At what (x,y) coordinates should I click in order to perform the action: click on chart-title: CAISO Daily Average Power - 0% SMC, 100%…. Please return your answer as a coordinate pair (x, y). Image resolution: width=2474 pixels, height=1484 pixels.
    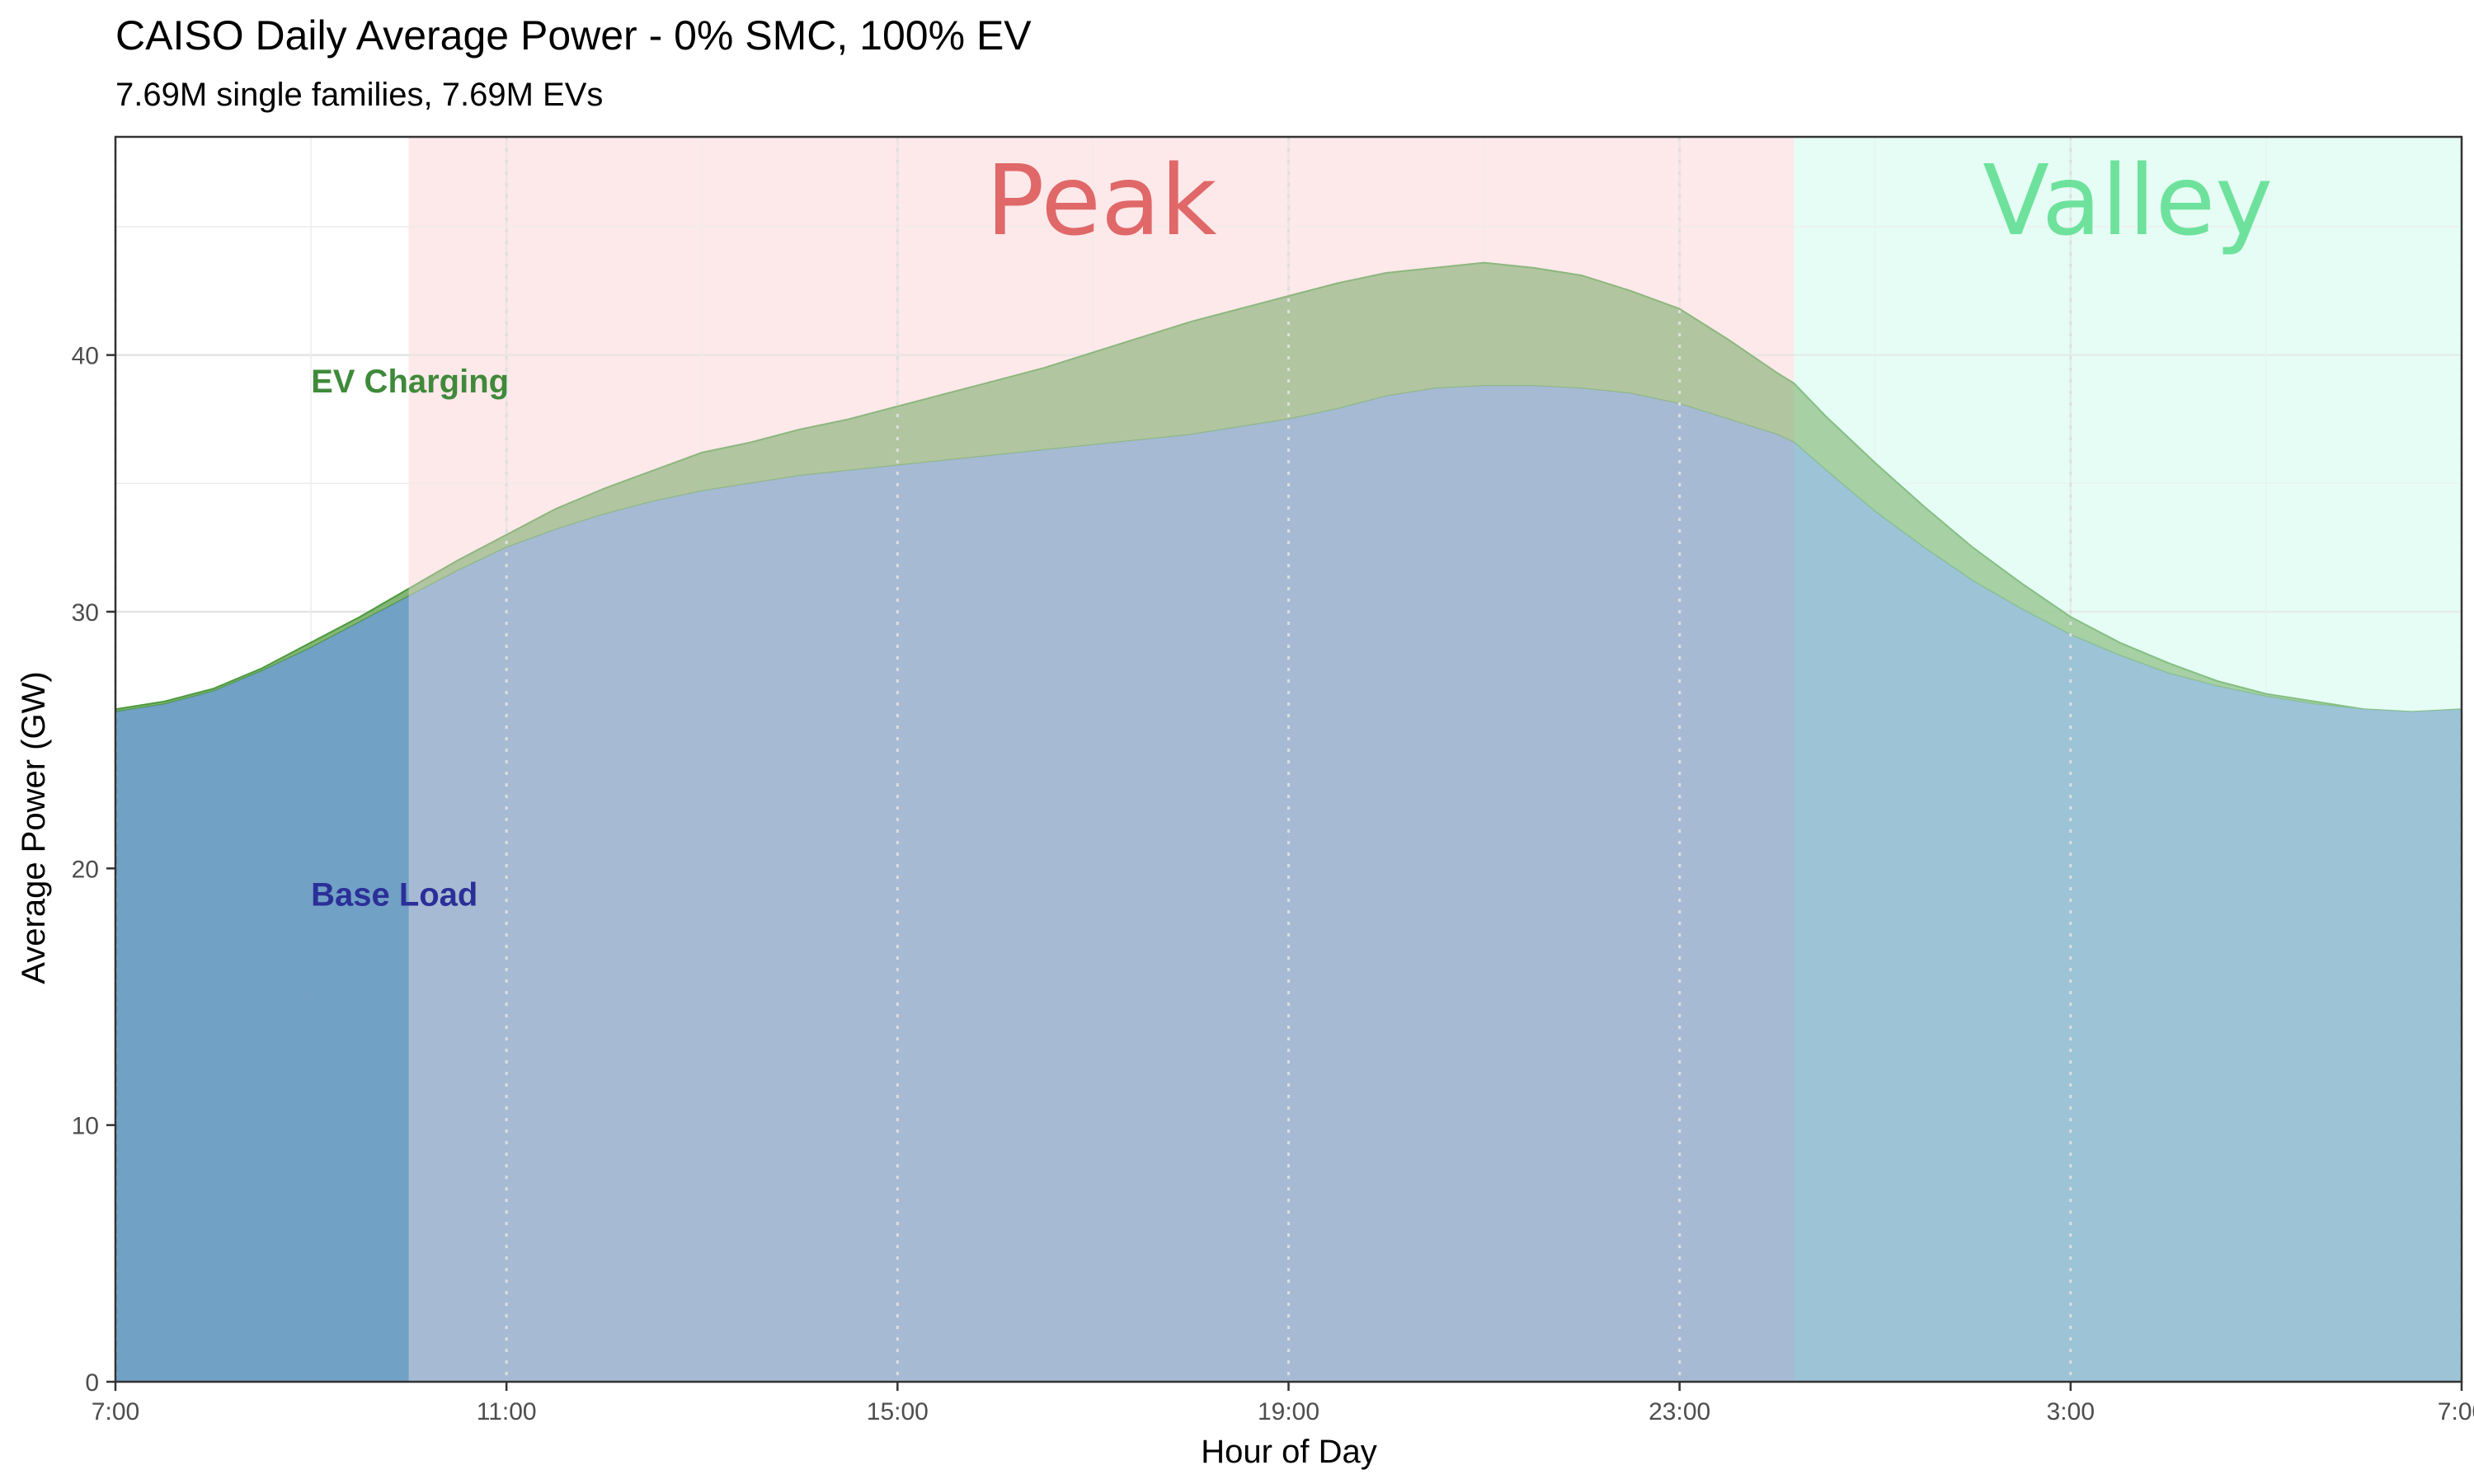
    Looking at the image, I should click on (573, 35).